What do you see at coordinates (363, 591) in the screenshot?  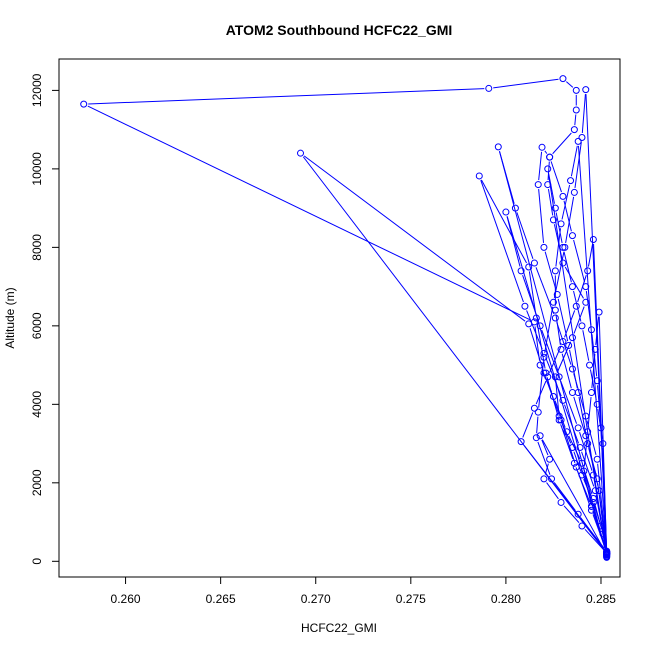 I see `x-axis: 0.260 0.265 0.270 0.275 0.280 0.285` at bounding box center [363, 591].